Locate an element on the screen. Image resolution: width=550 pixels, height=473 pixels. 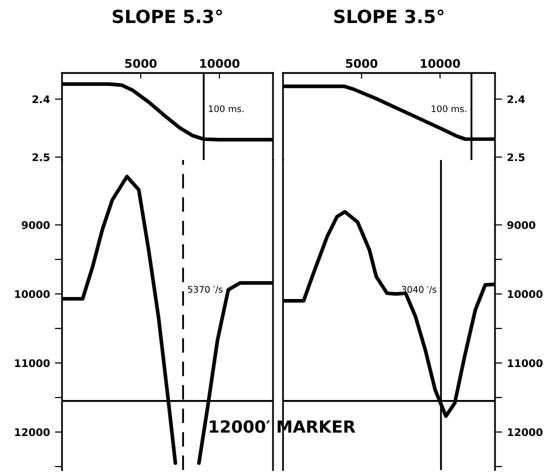
chart-title: SLOPE 5.3° is located at coordinates (167, 16).